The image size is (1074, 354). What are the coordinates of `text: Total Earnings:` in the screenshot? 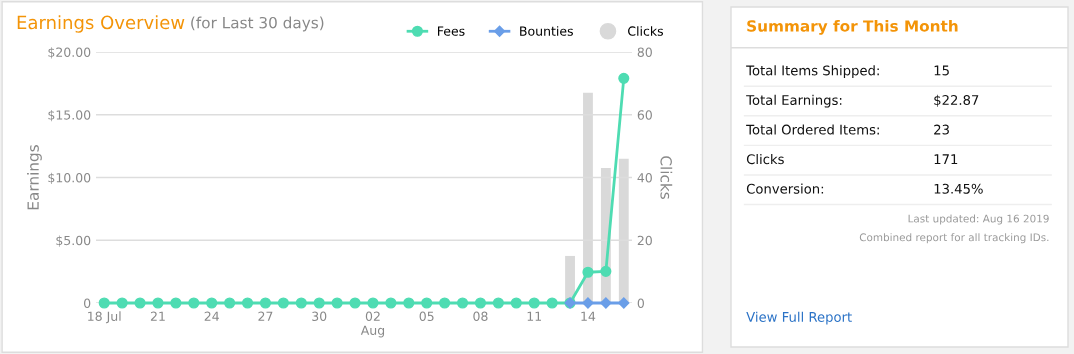 It's located at (794, 101).